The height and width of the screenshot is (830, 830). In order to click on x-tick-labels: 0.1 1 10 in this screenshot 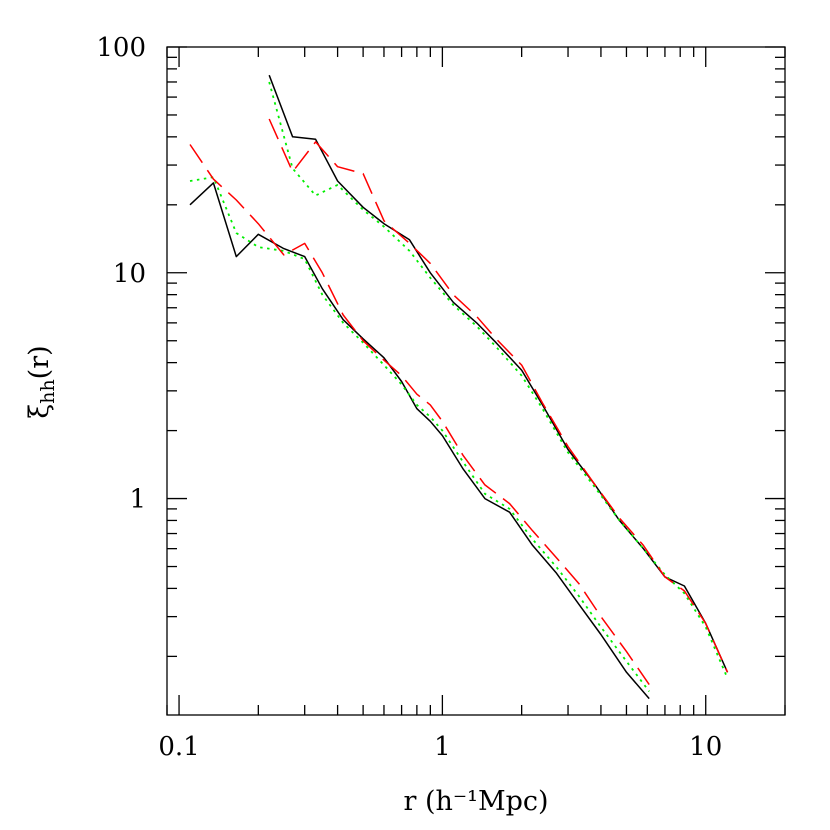, I will do `click(440, 747)`.